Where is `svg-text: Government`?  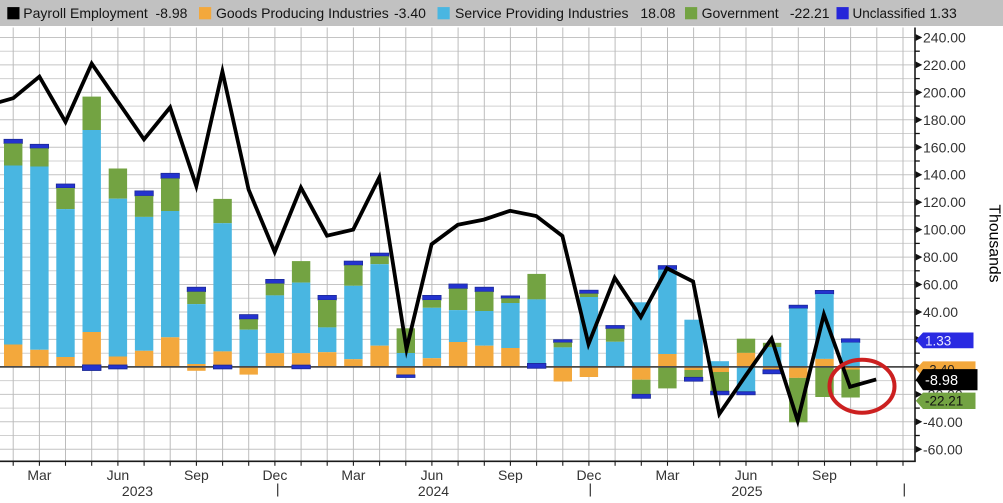
svg-text: Government is located at coordinates (740, 13).